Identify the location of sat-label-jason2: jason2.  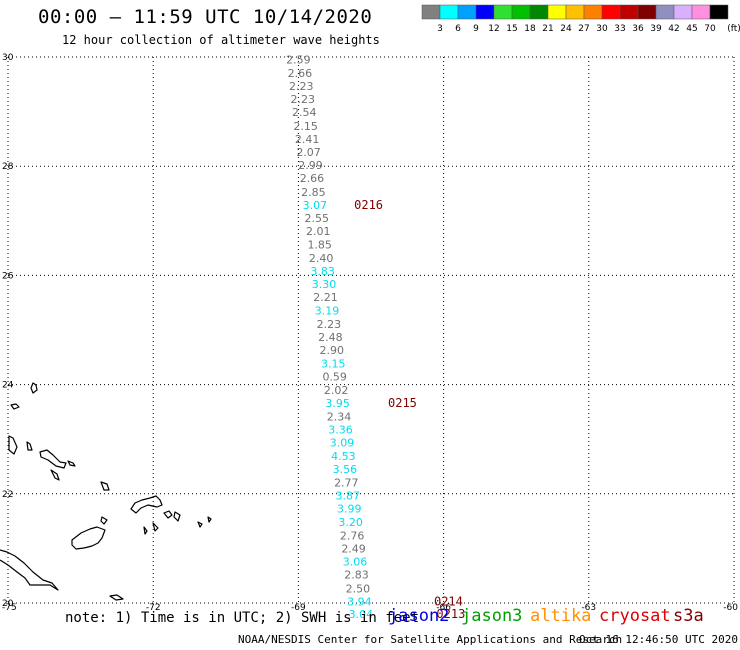
(419, 616).